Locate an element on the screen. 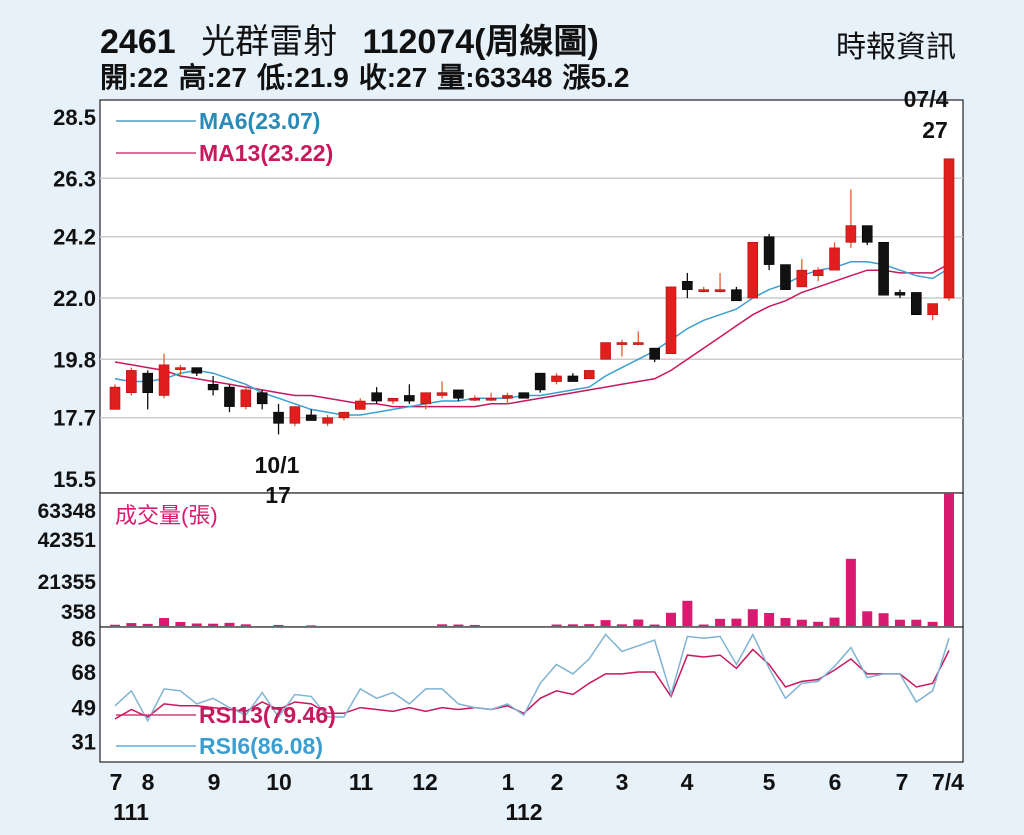  y-tick-label: 17.7 is located at coordinates (74, 418).